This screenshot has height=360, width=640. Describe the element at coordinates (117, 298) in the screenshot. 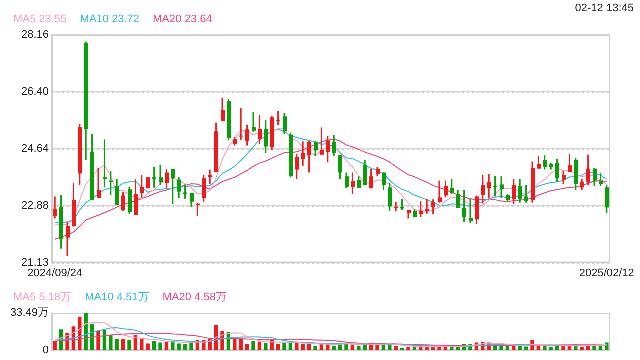

I see `text: MA10 4.51万` at that location.